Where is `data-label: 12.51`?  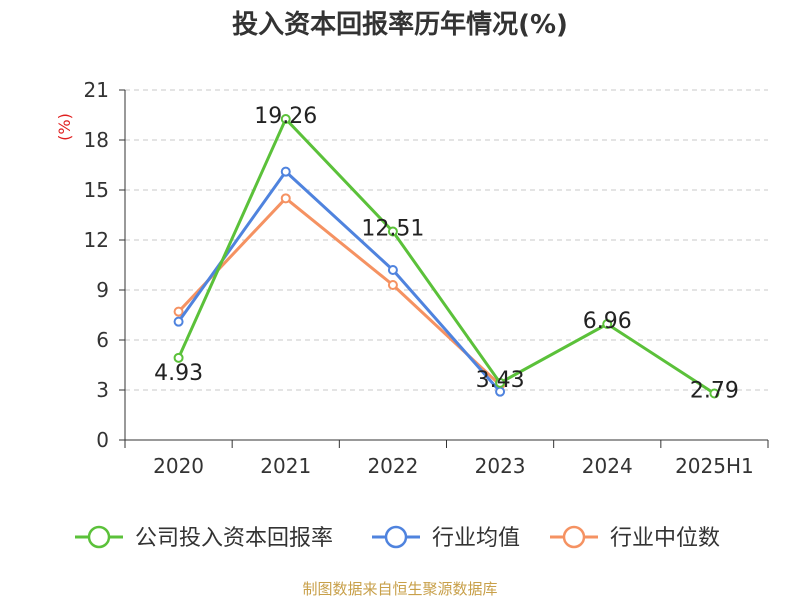 data-label: 12.51 is located at coordinates (392, 229).